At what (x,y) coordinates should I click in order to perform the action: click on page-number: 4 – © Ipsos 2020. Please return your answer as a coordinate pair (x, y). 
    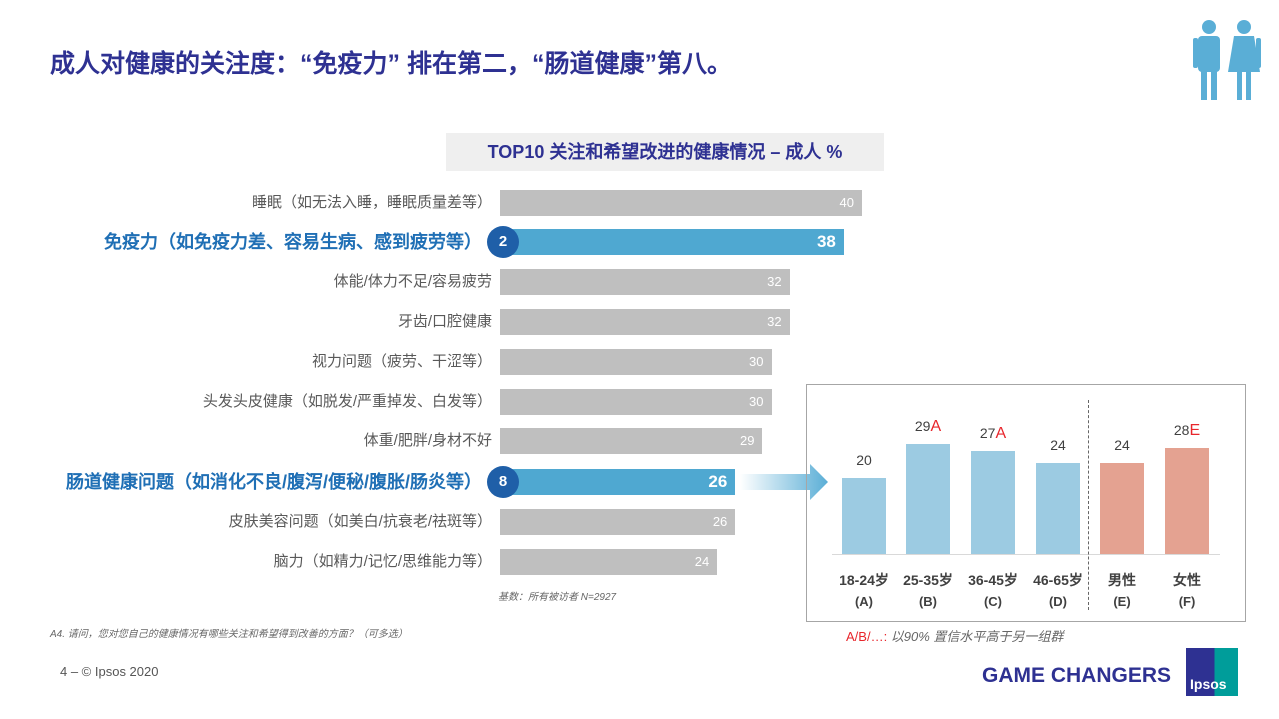
    Looking at the image, I should click on (109, 671).